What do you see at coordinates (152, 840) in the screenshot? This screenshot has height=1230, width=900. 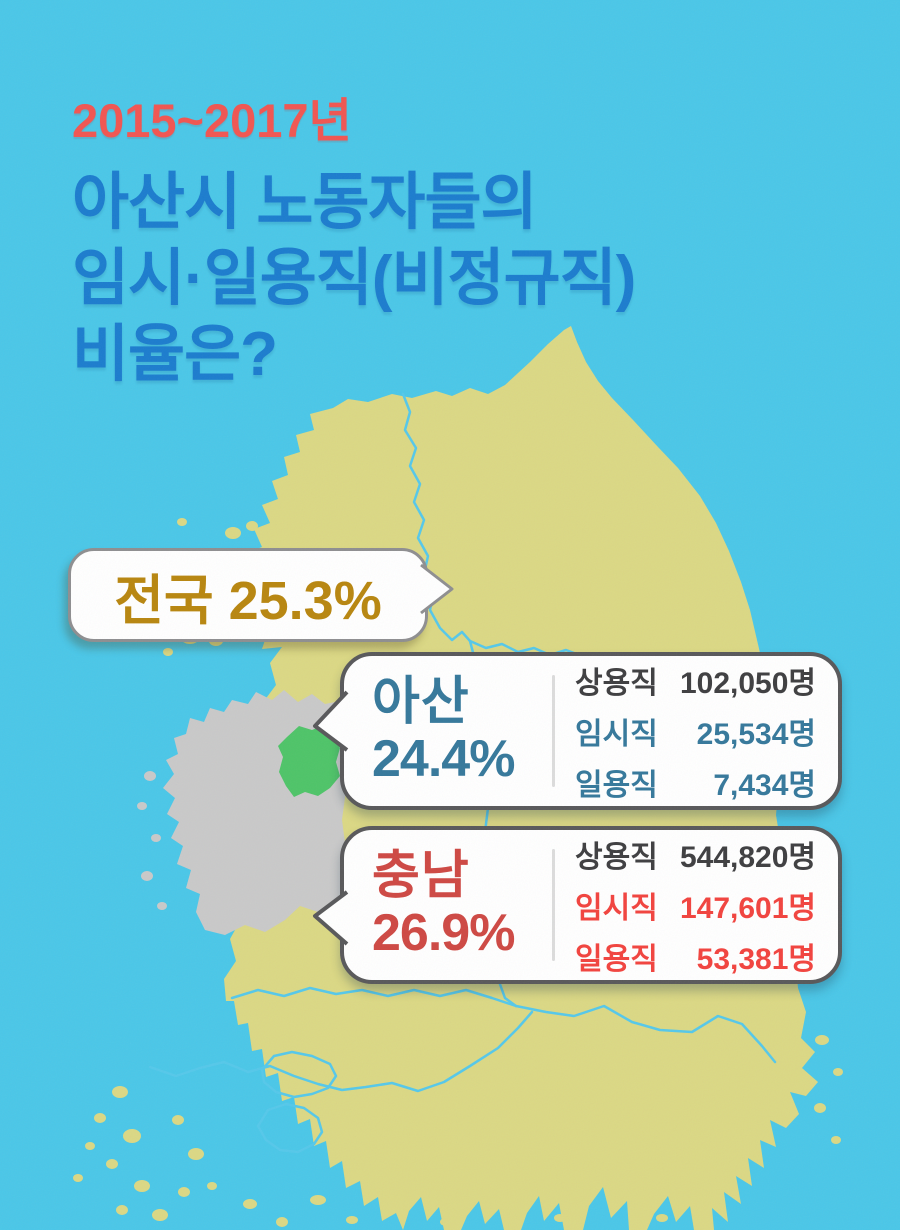 I see `chungnam-islands` at bounding box center [152, 840].